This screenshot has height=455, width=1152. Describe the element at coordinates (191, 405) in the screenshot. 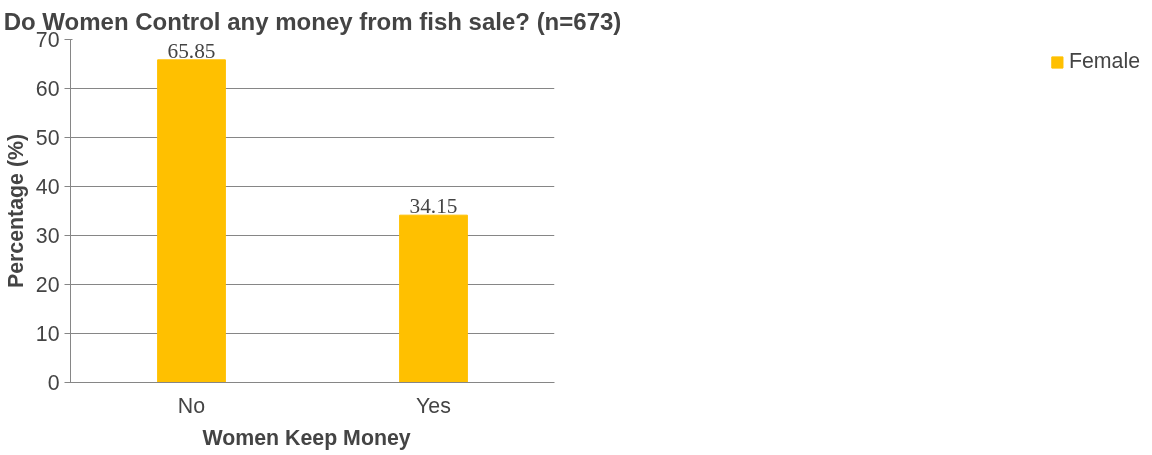

I see `x-tick-label: No` at that location.